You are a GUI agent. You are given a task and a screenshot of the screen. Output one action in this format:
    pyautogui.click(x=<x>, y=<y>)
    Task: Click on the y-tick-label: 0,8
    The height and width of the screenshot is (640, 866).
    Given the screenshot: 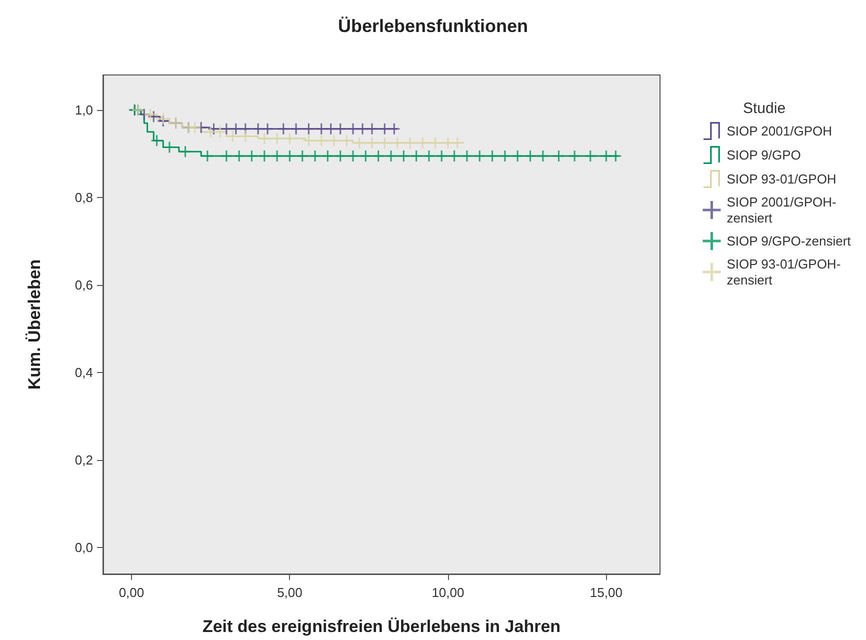 What is the action you would take?
    pyautogui.click(x=83, y=198)
    